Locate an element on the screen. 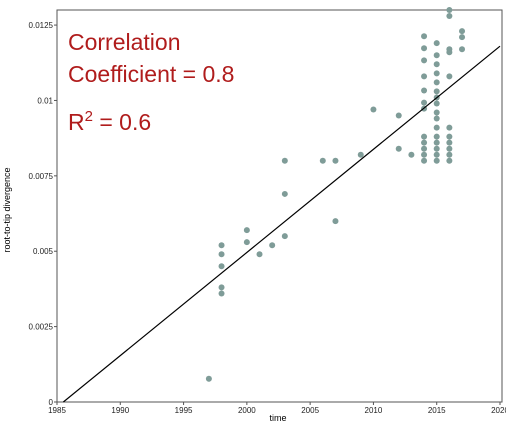 The width and height of the screenshot is (506, 425). y-tick-label: 0.0125 is located at coordinates (41, 25).